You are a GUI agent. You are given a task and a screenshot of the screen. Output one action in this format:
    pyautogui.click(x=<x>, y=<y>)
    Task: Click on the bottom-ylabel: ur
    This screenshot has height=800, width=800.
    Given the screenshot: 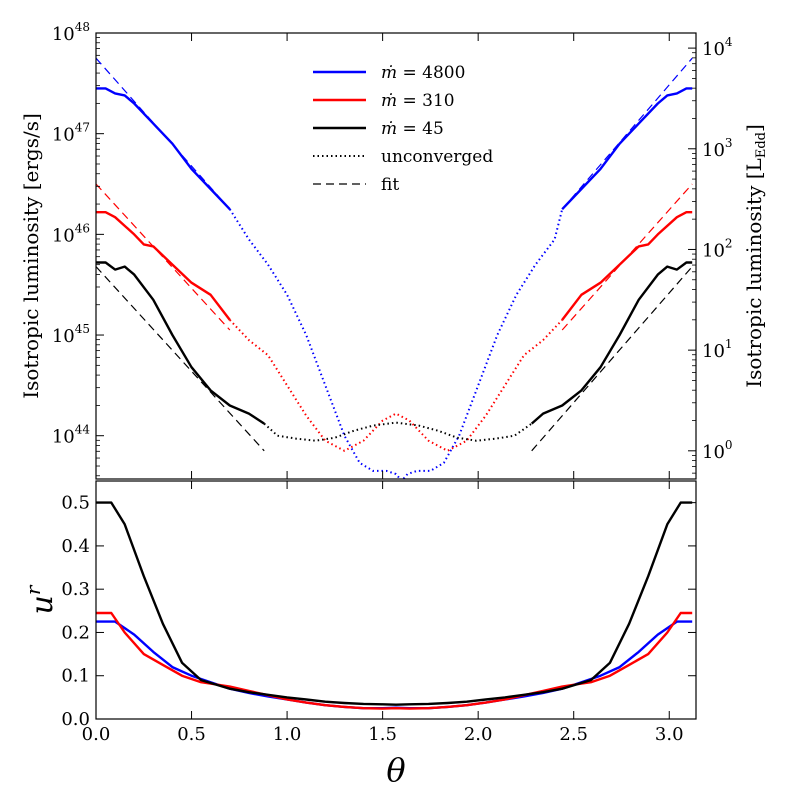 What is the action you would take?
    pyautogui.click(x=40, y=599)
    